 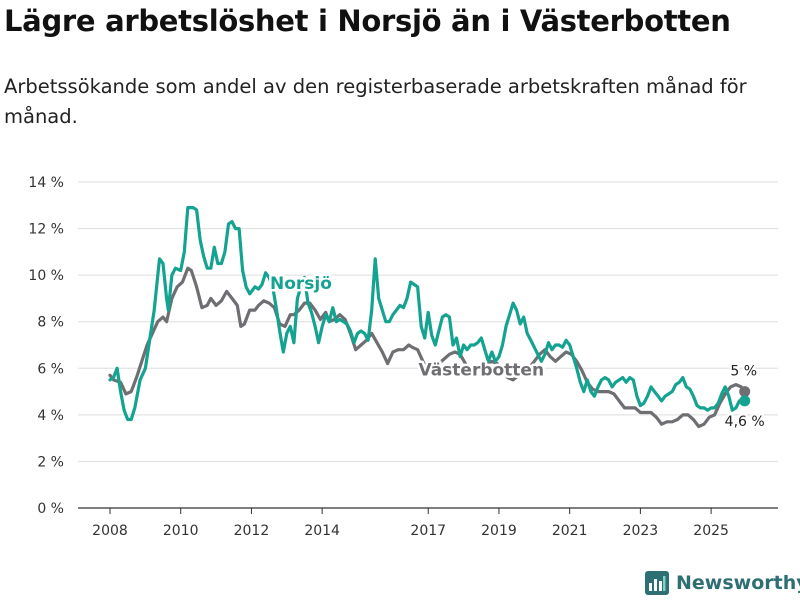 What do you see at coordinates (50, 369) in the screenshot?
I see `y-tick-label: 6 %` at bounding box center [50, 369].